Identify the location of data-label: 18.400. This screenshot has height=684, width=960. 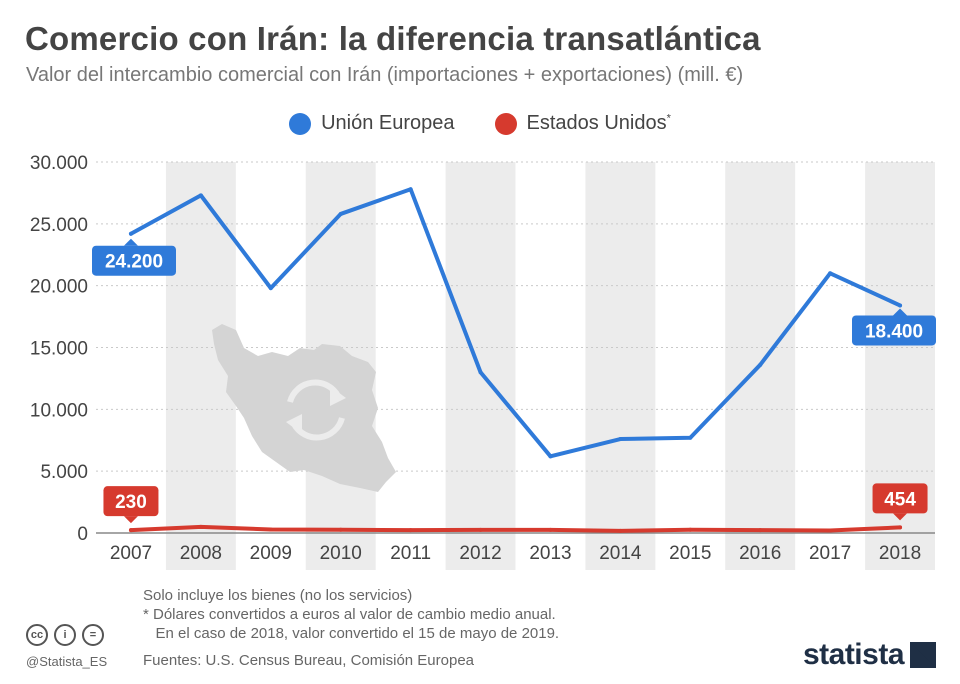
(894, 327).